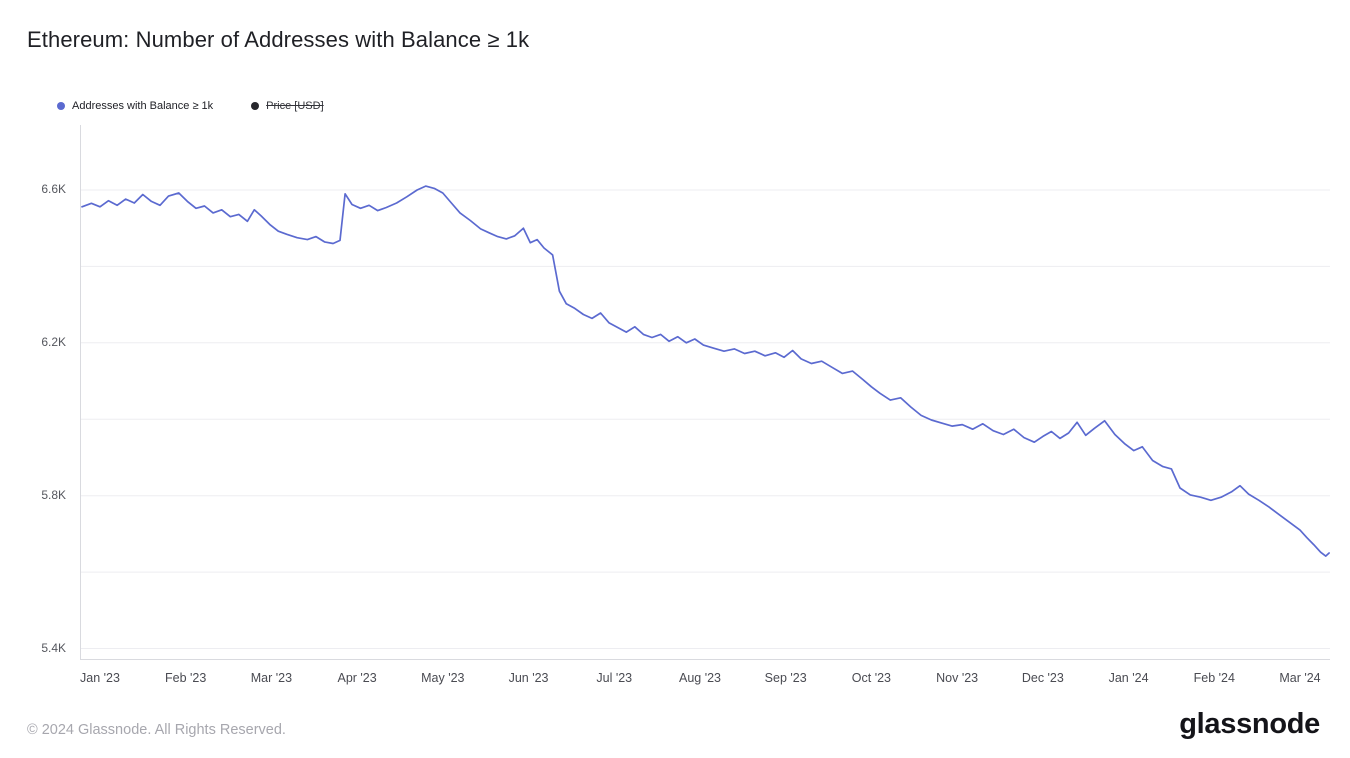  What do you see at coordinates (33, 379) in the screenshot?
I see `y-axis: 5.4K 5.8K 6.2K 6.6K` at bounding box center [33, 379].